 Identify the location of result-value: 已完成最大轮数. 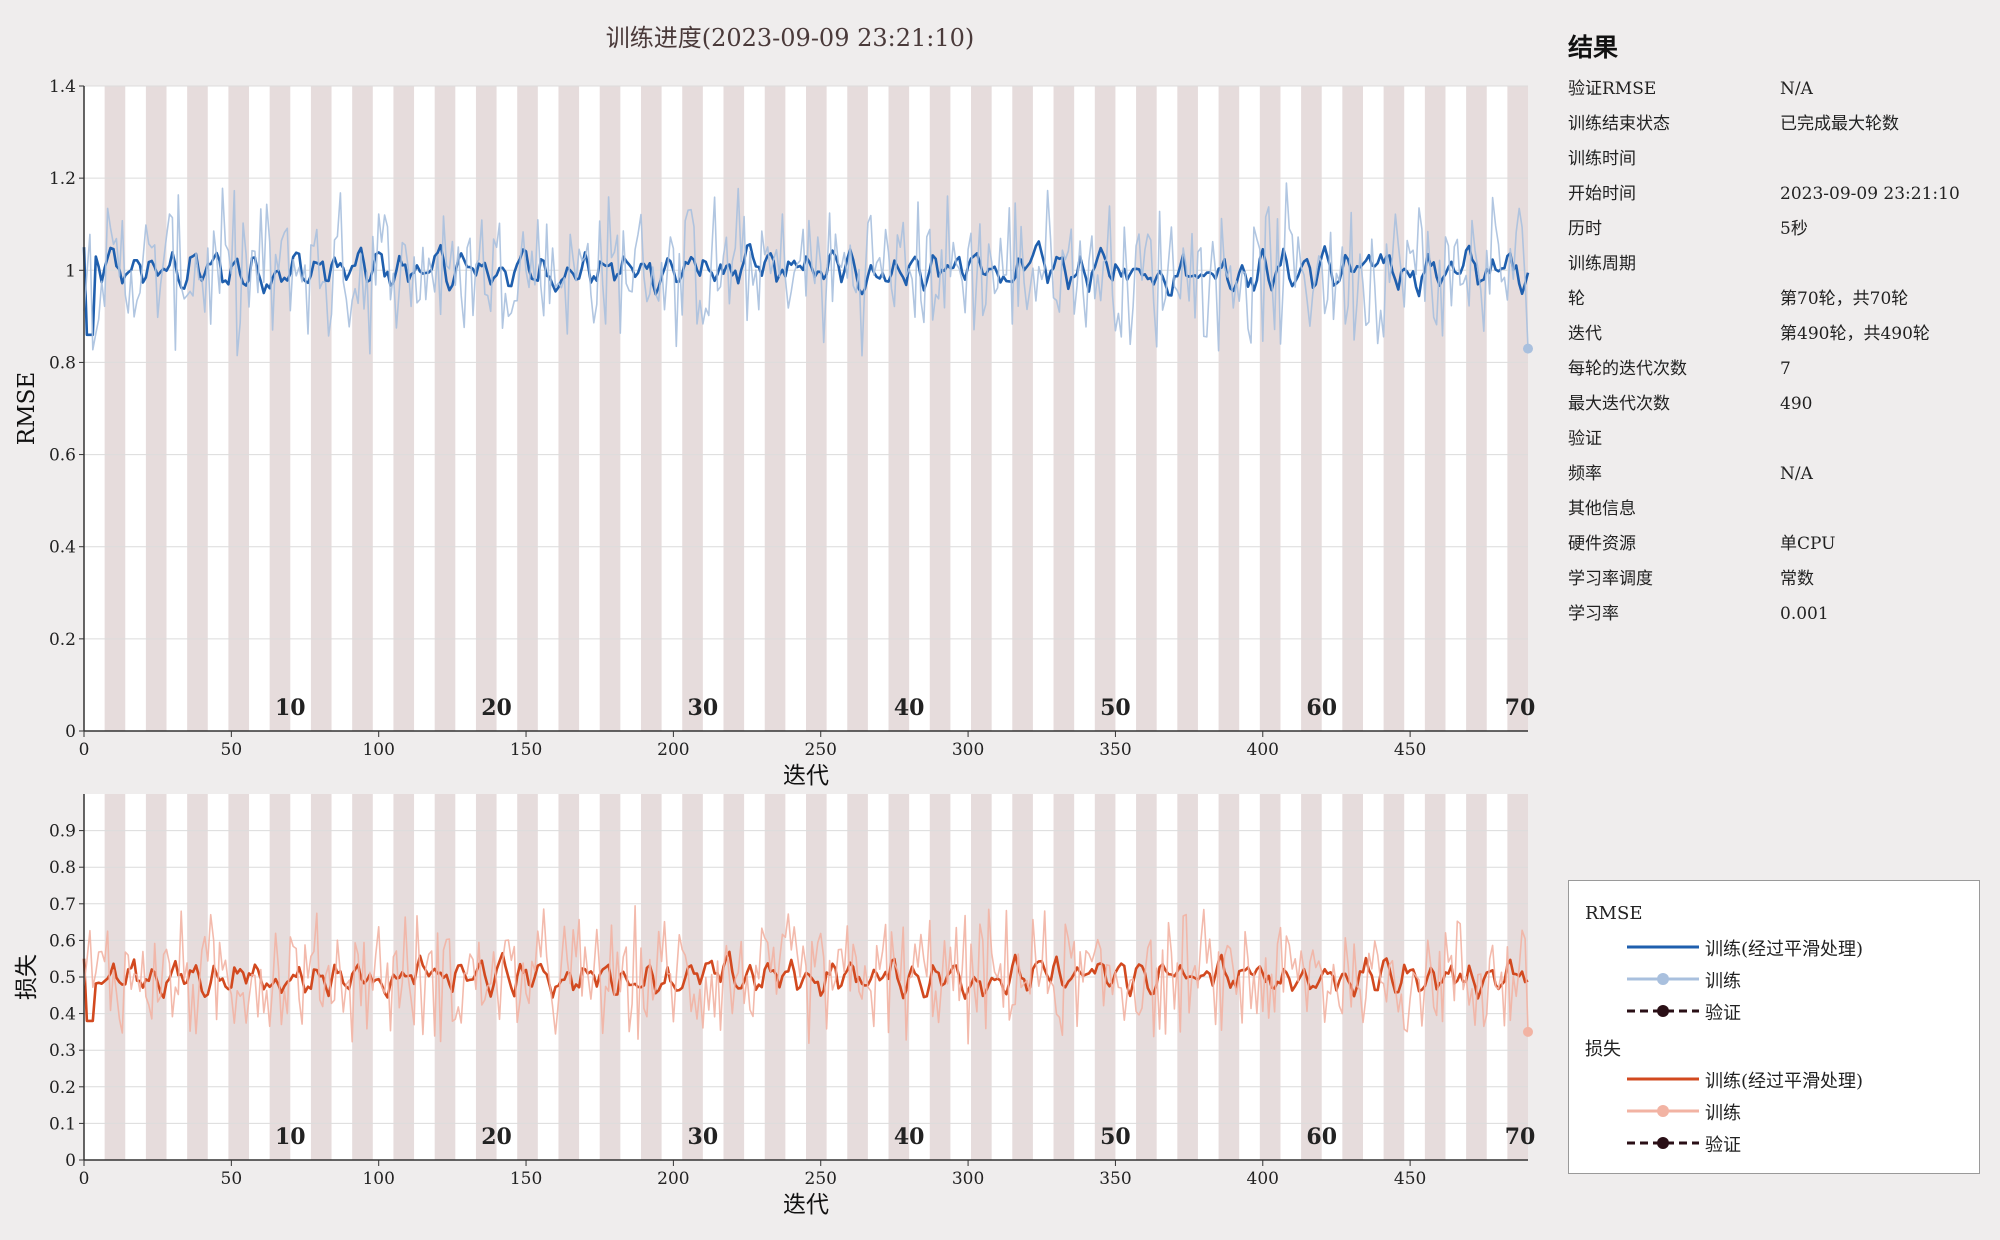
(1839, 124).